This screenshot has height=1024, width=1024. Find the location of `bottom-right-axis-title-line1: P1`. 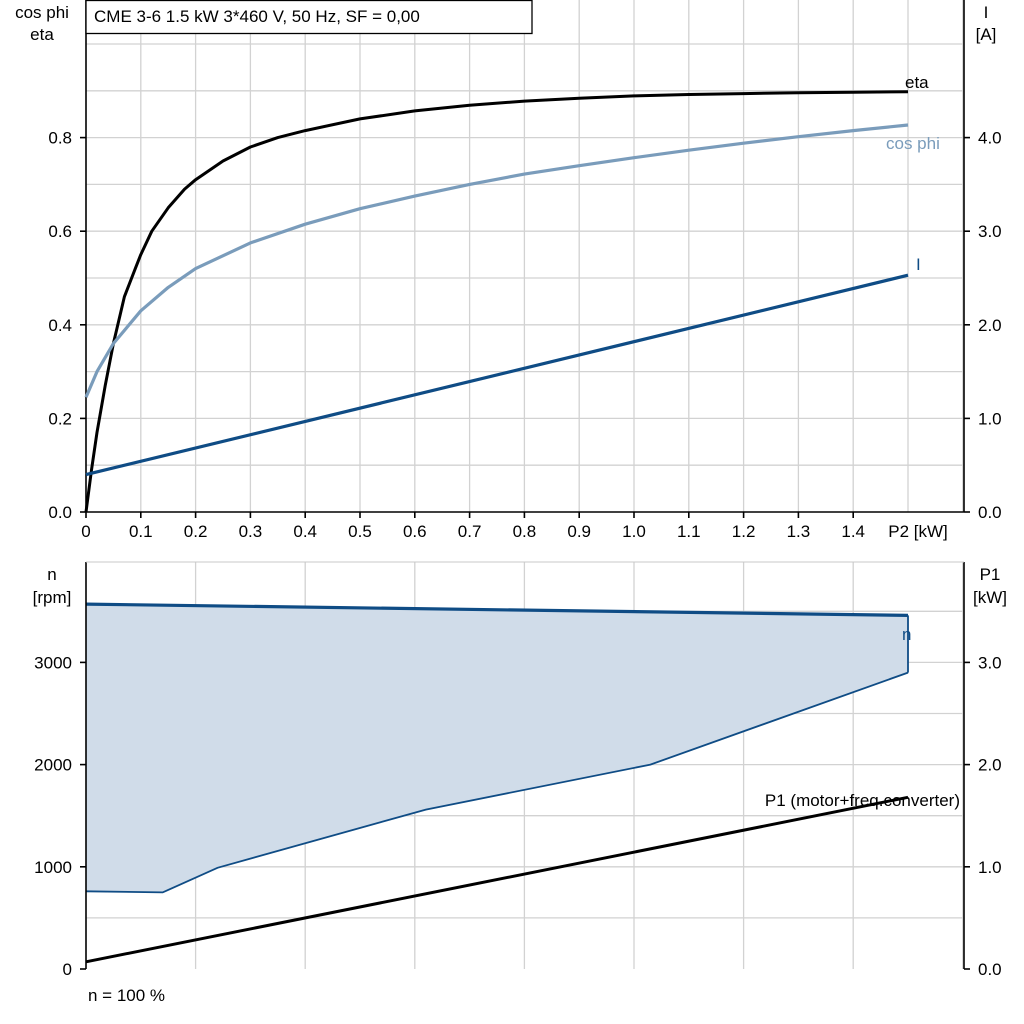

bottom-right-axis-title-line1: P1 is located at coordinates (990, 574).